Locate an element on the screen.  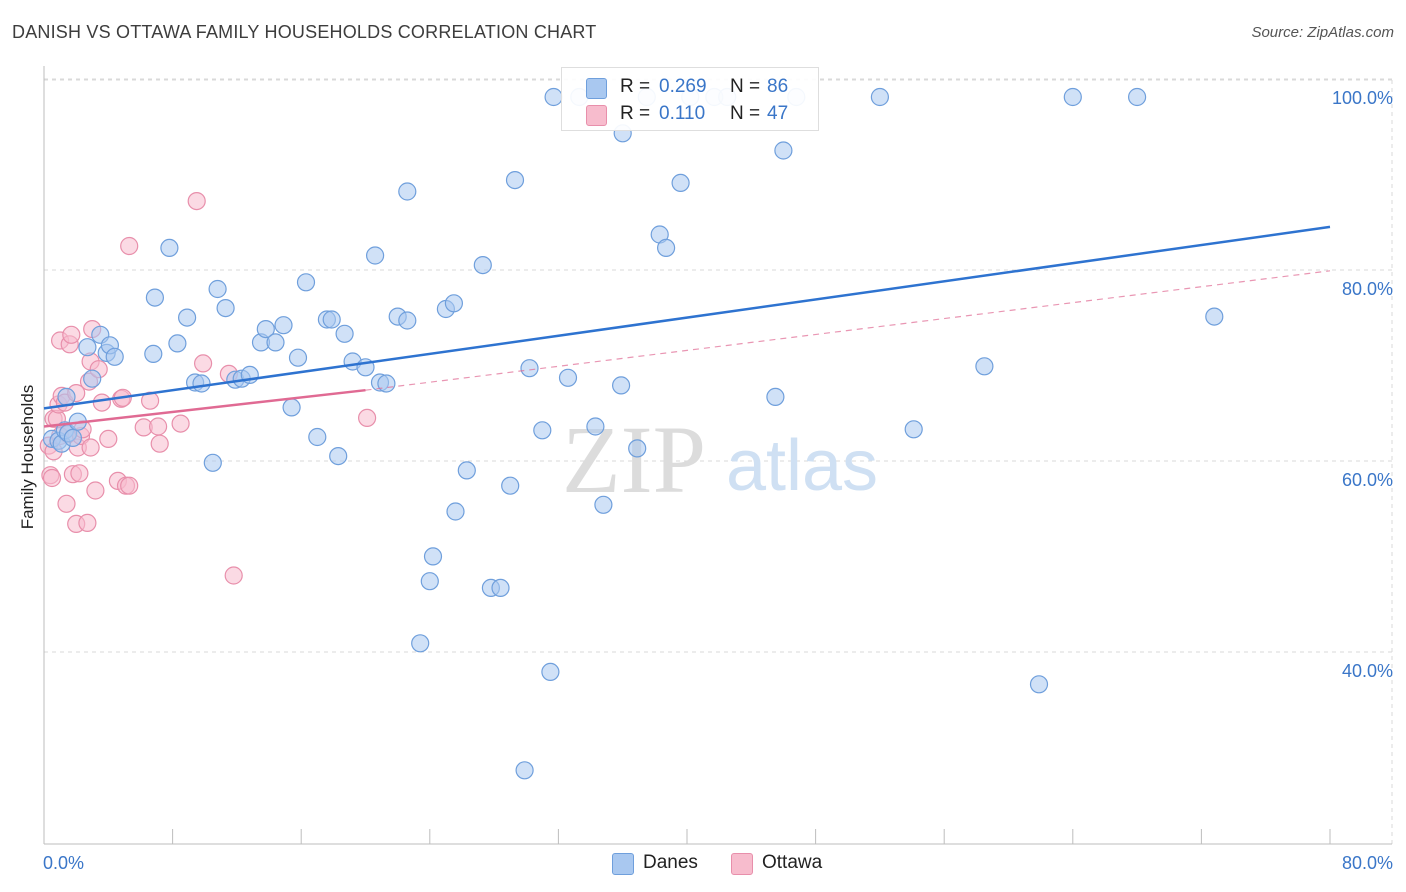
ottawa-r-label: R = is located at coordinates (635, 113).